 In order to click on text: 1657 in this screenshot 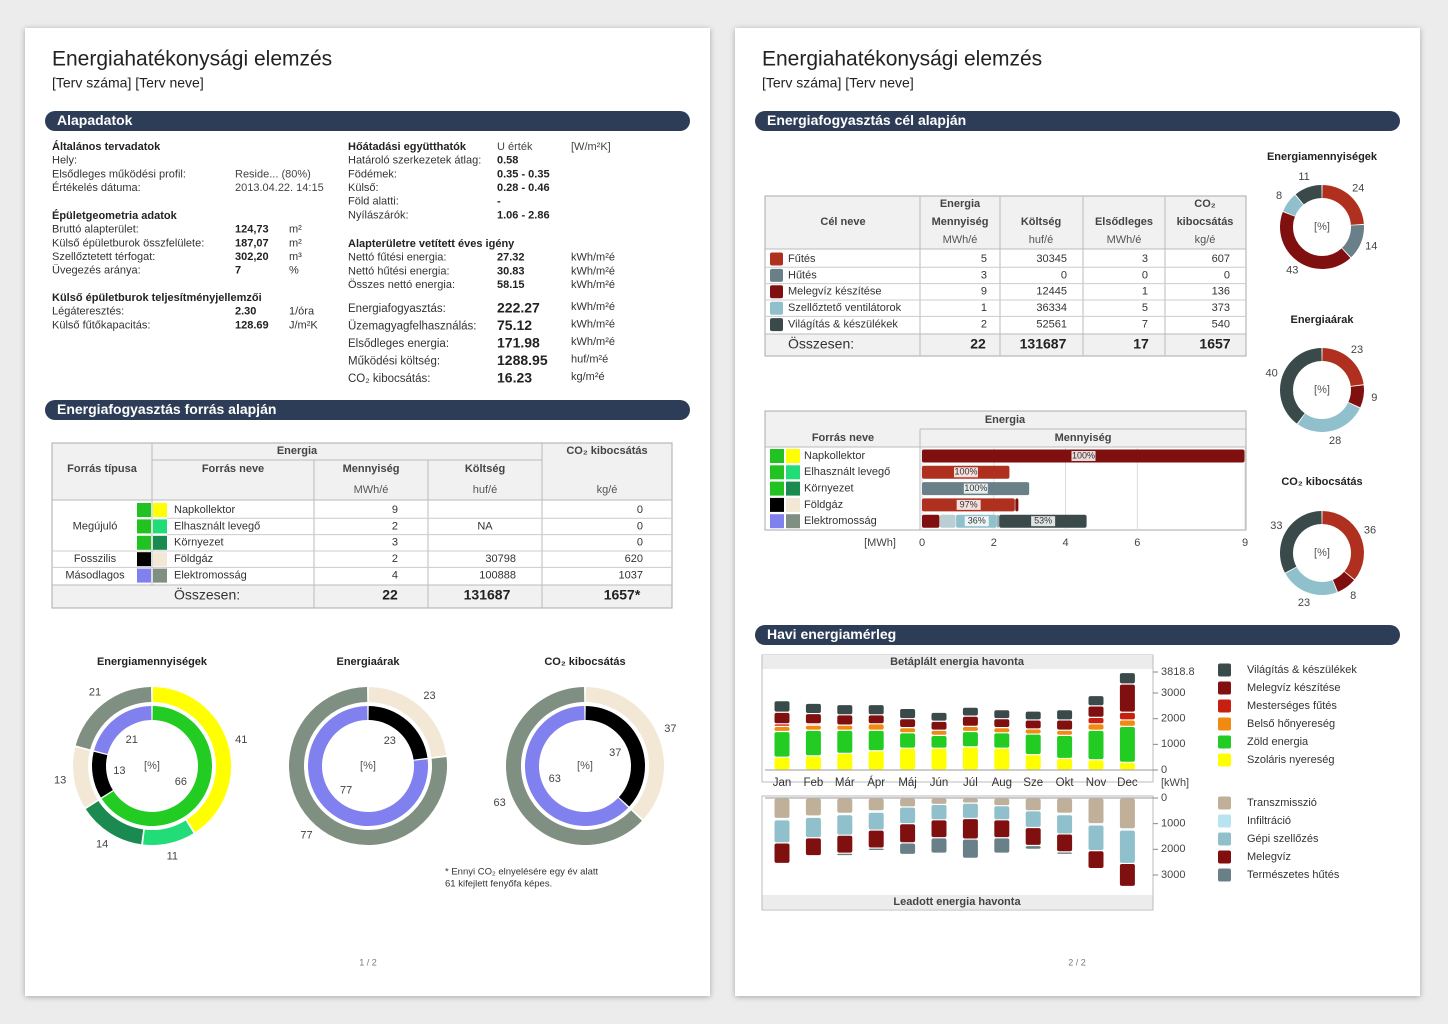, I will do `click(1214, 344)`.